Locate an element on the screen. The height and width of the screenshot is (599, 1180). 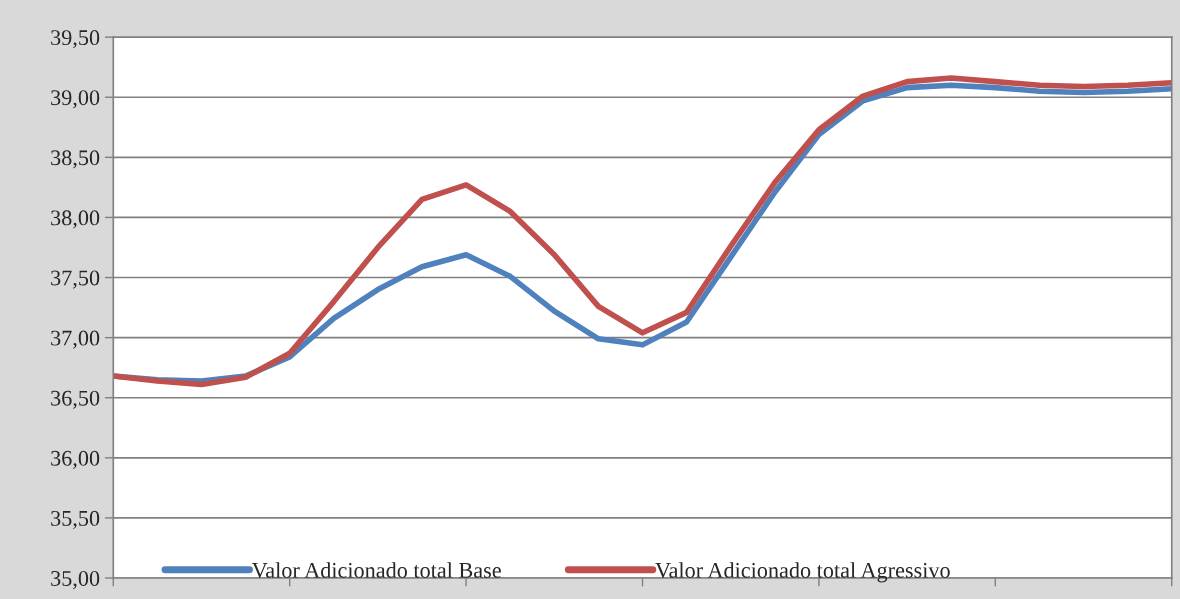
legend-label: Valor Adicionado total Agressivo is located at coordinates (802, 572).